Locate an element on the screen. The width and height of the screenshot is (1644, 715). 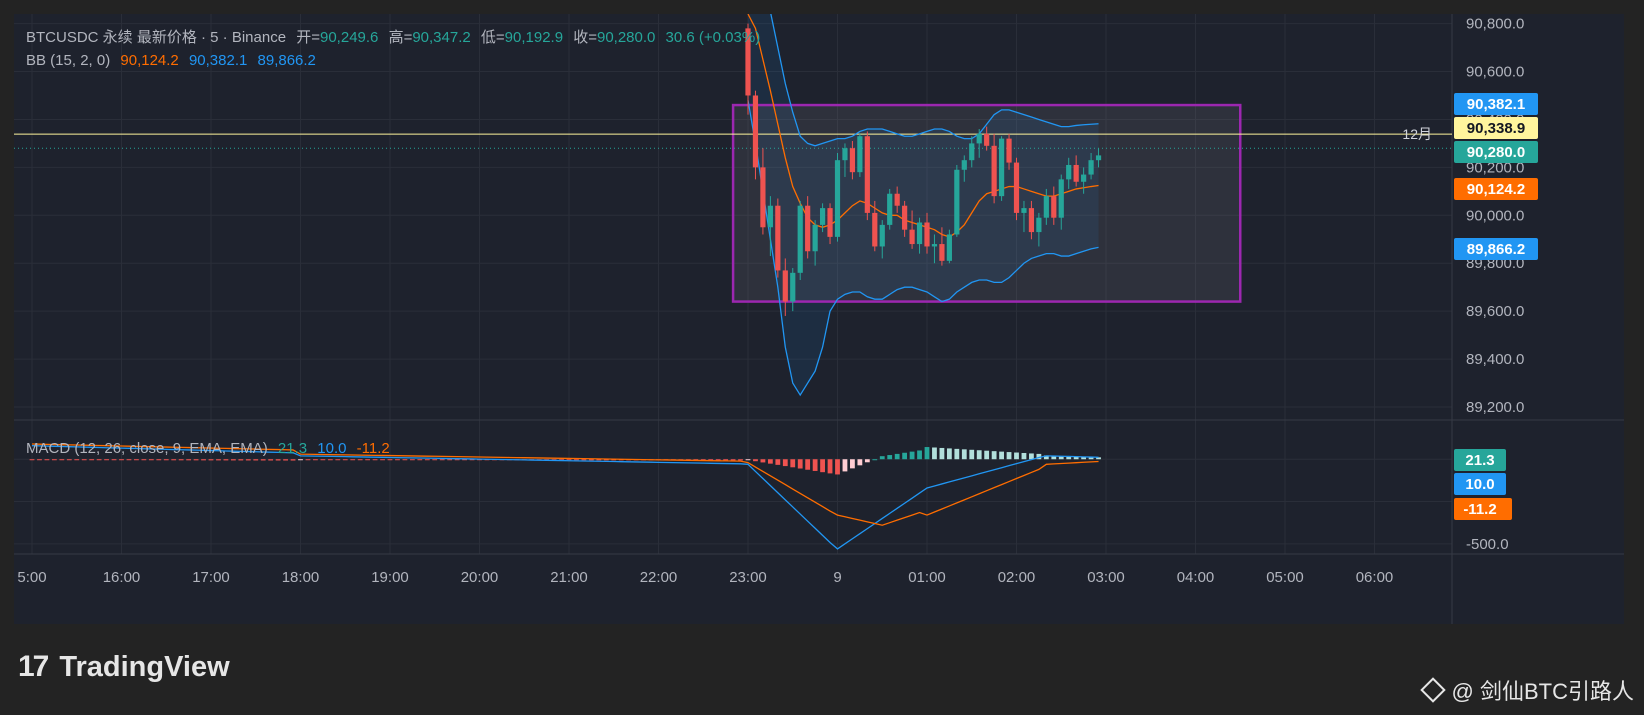
time-tick-label: 03:00 is located at coordinates (1106, 577).